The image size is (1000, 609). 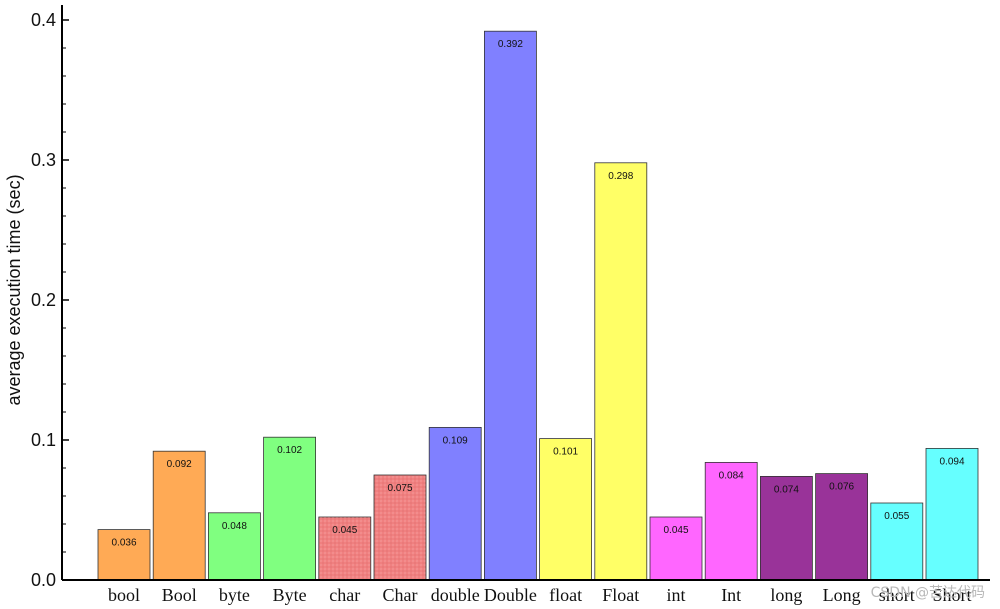 I want to click on bar-Byte, so click(x=290, y=508).